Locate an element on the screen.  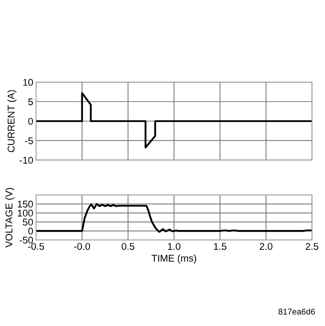
x-tick-label: 1.5 is located at coordinates (220, 246).